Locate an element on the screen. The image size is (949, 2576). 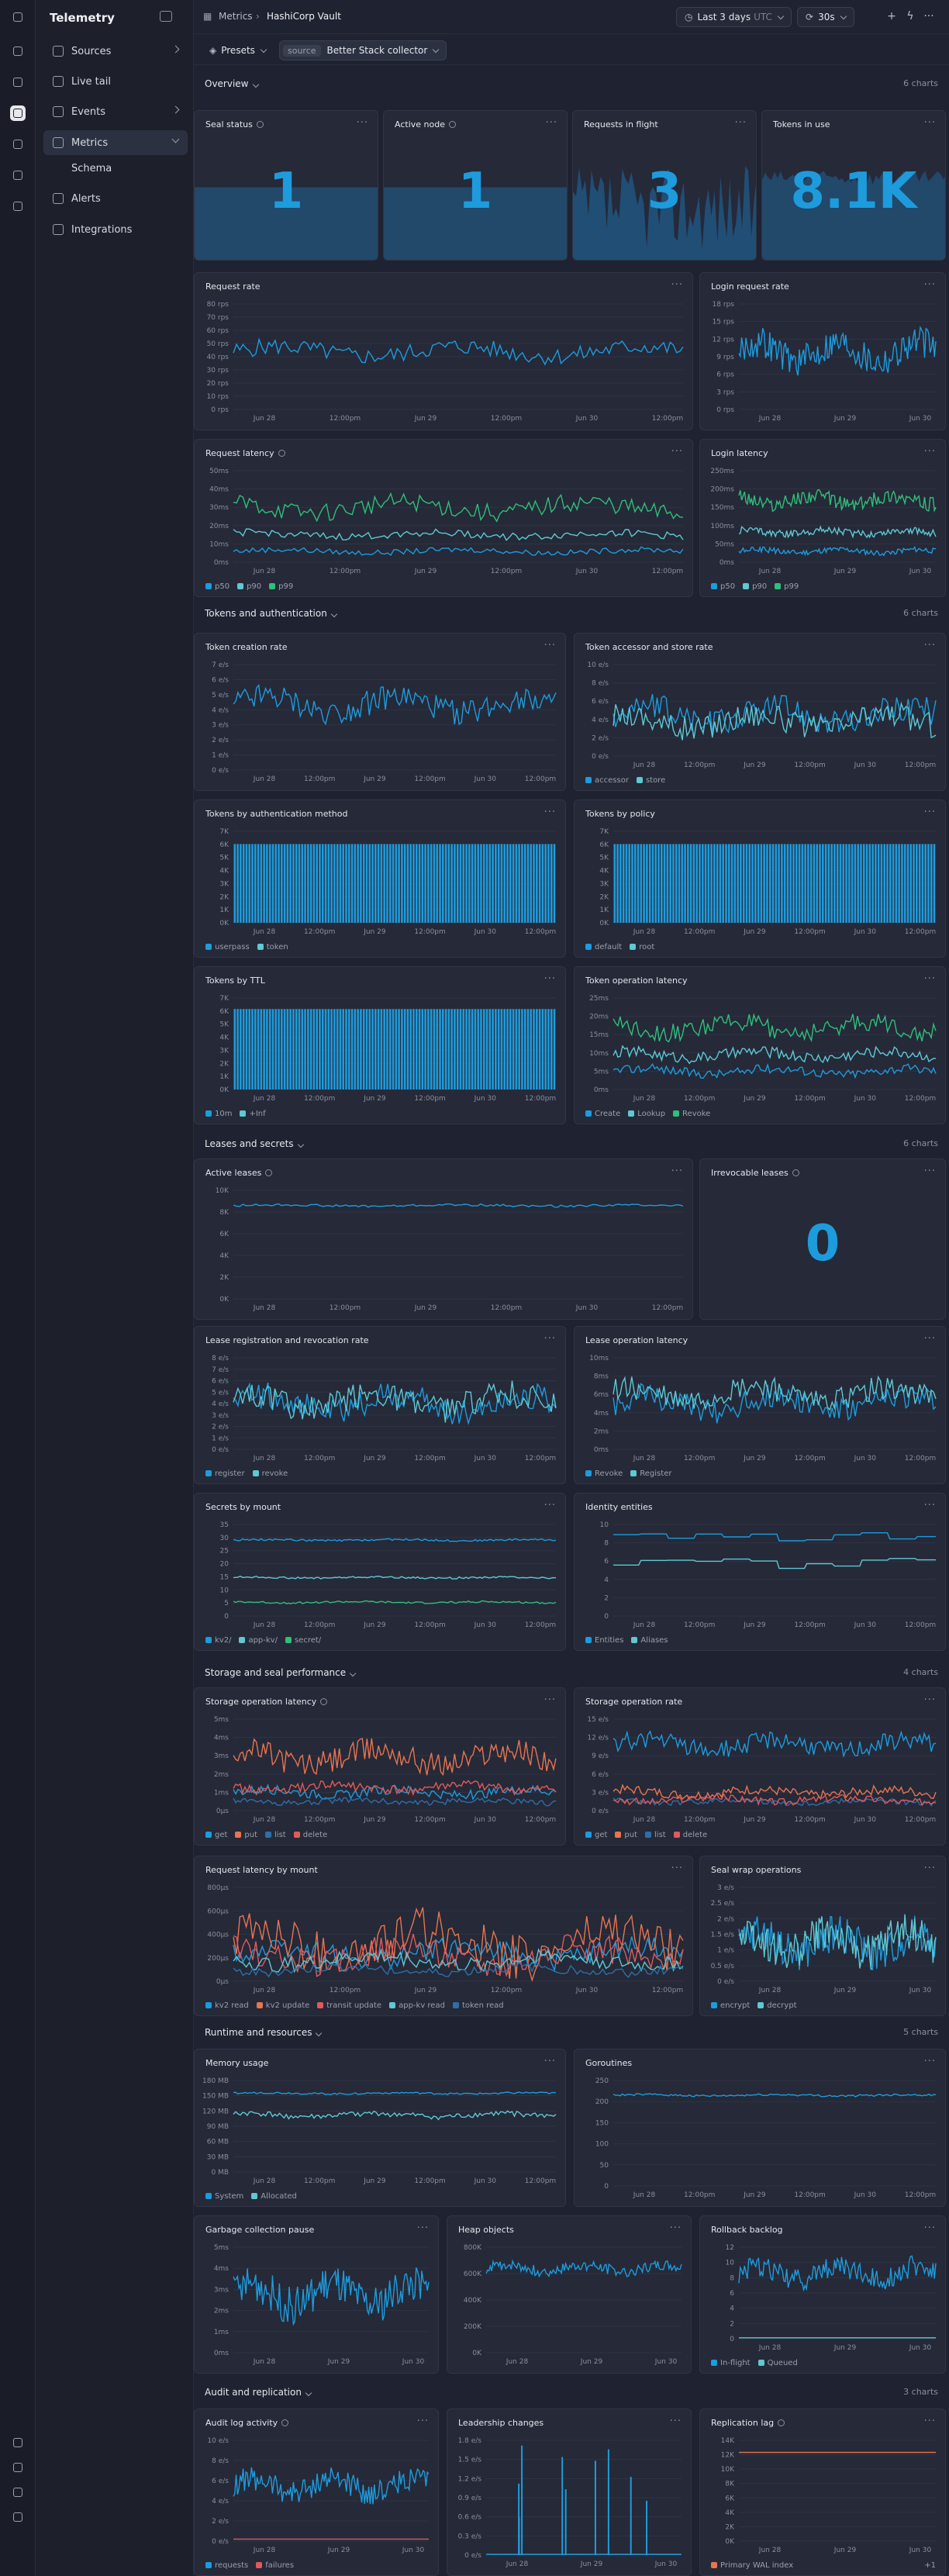
section-header: Overview 6 charts is located at coordinates (573, 85).